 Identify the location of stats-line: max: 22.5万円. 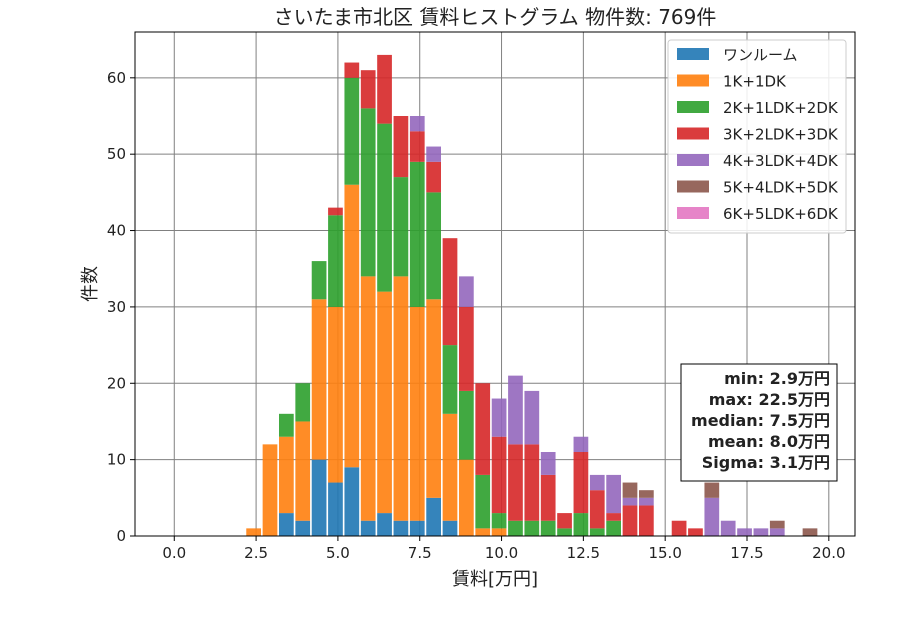
(769, 399).